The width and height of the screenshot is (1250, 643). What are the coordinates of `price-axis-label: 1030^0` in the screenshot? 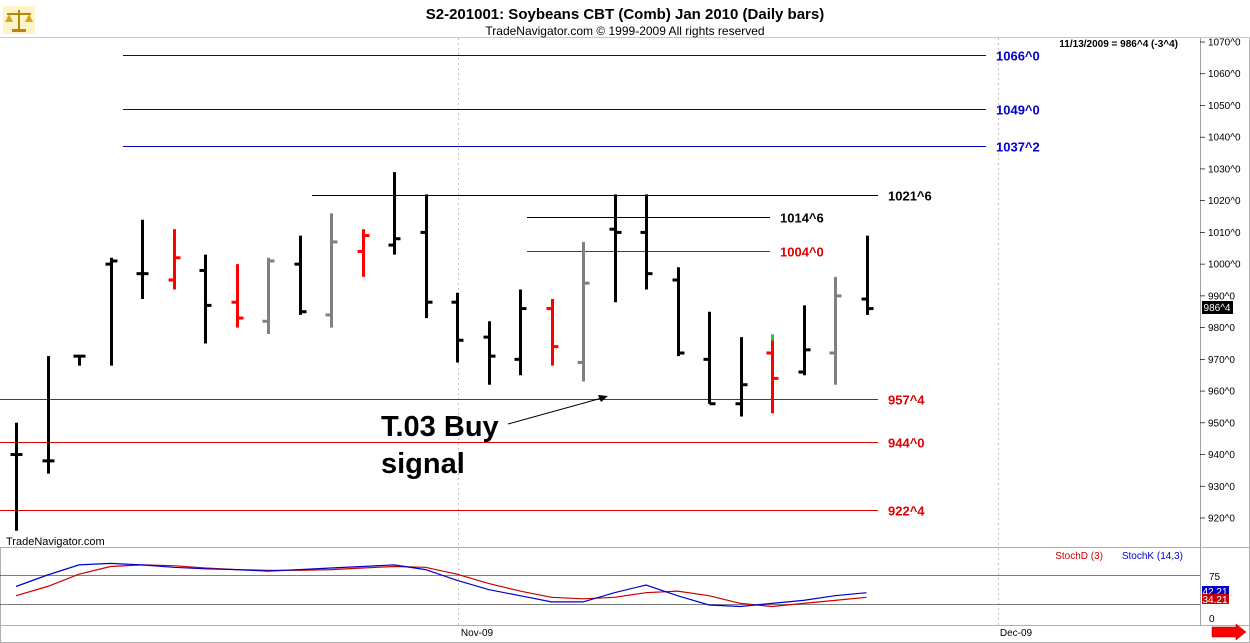 It's located at (1224, 169).